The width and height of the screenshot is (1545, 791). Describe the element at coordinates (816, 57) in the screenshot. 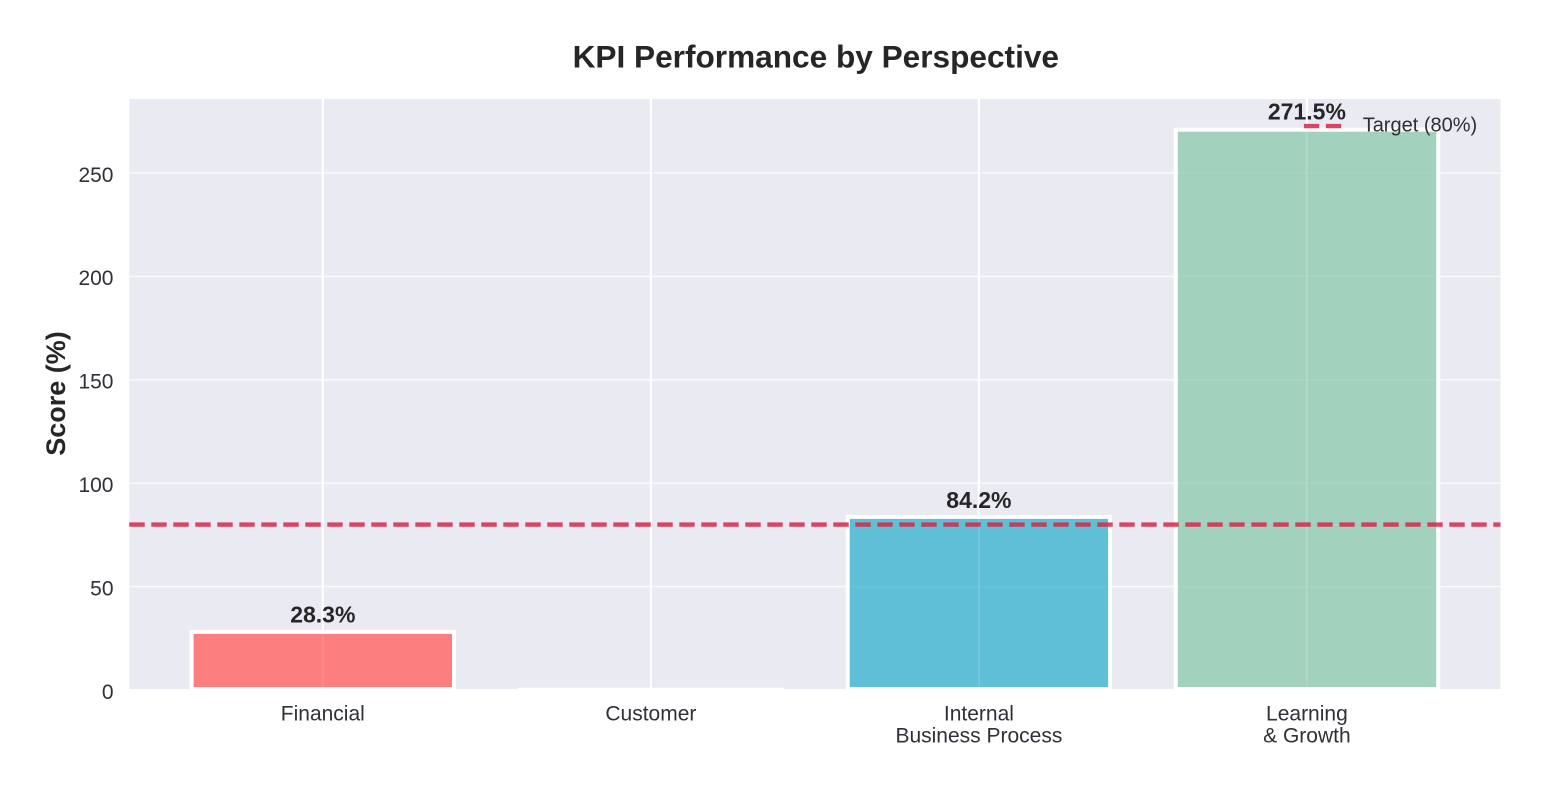

I see `svg-text: KPI Performance by Perspective` at that location.